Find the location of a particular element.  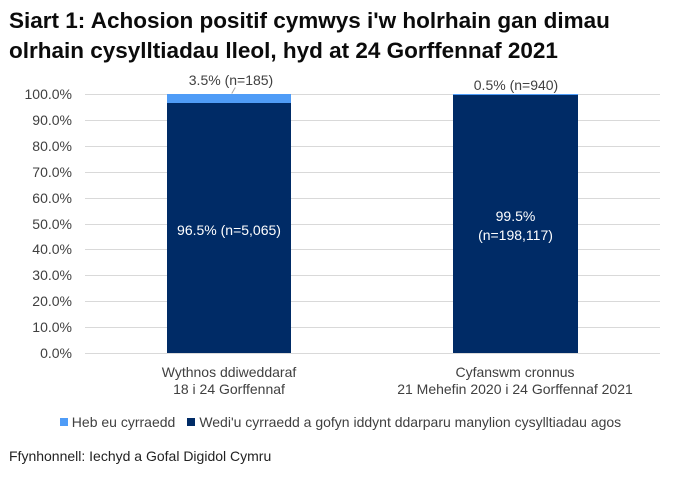

data-label: (n=198,117) is located at coordinates (515, 235).